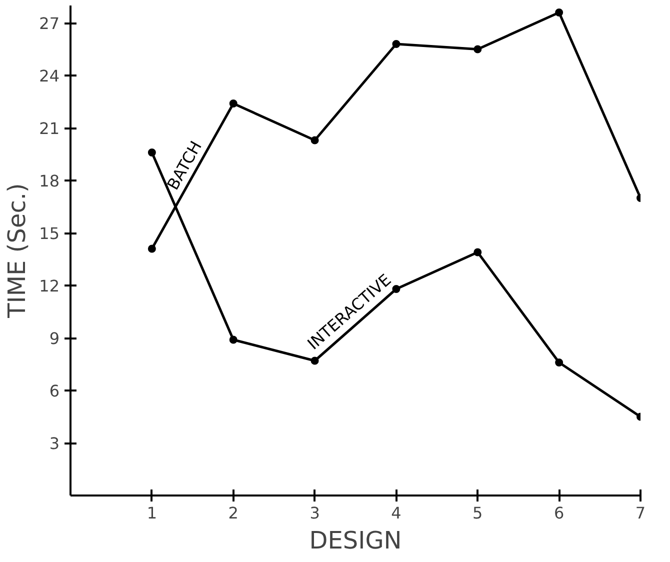  What do you see at coordinates (49, 286) in the screenshot?
I see `y-tick-label: 12` at bounding box center [49, 286].